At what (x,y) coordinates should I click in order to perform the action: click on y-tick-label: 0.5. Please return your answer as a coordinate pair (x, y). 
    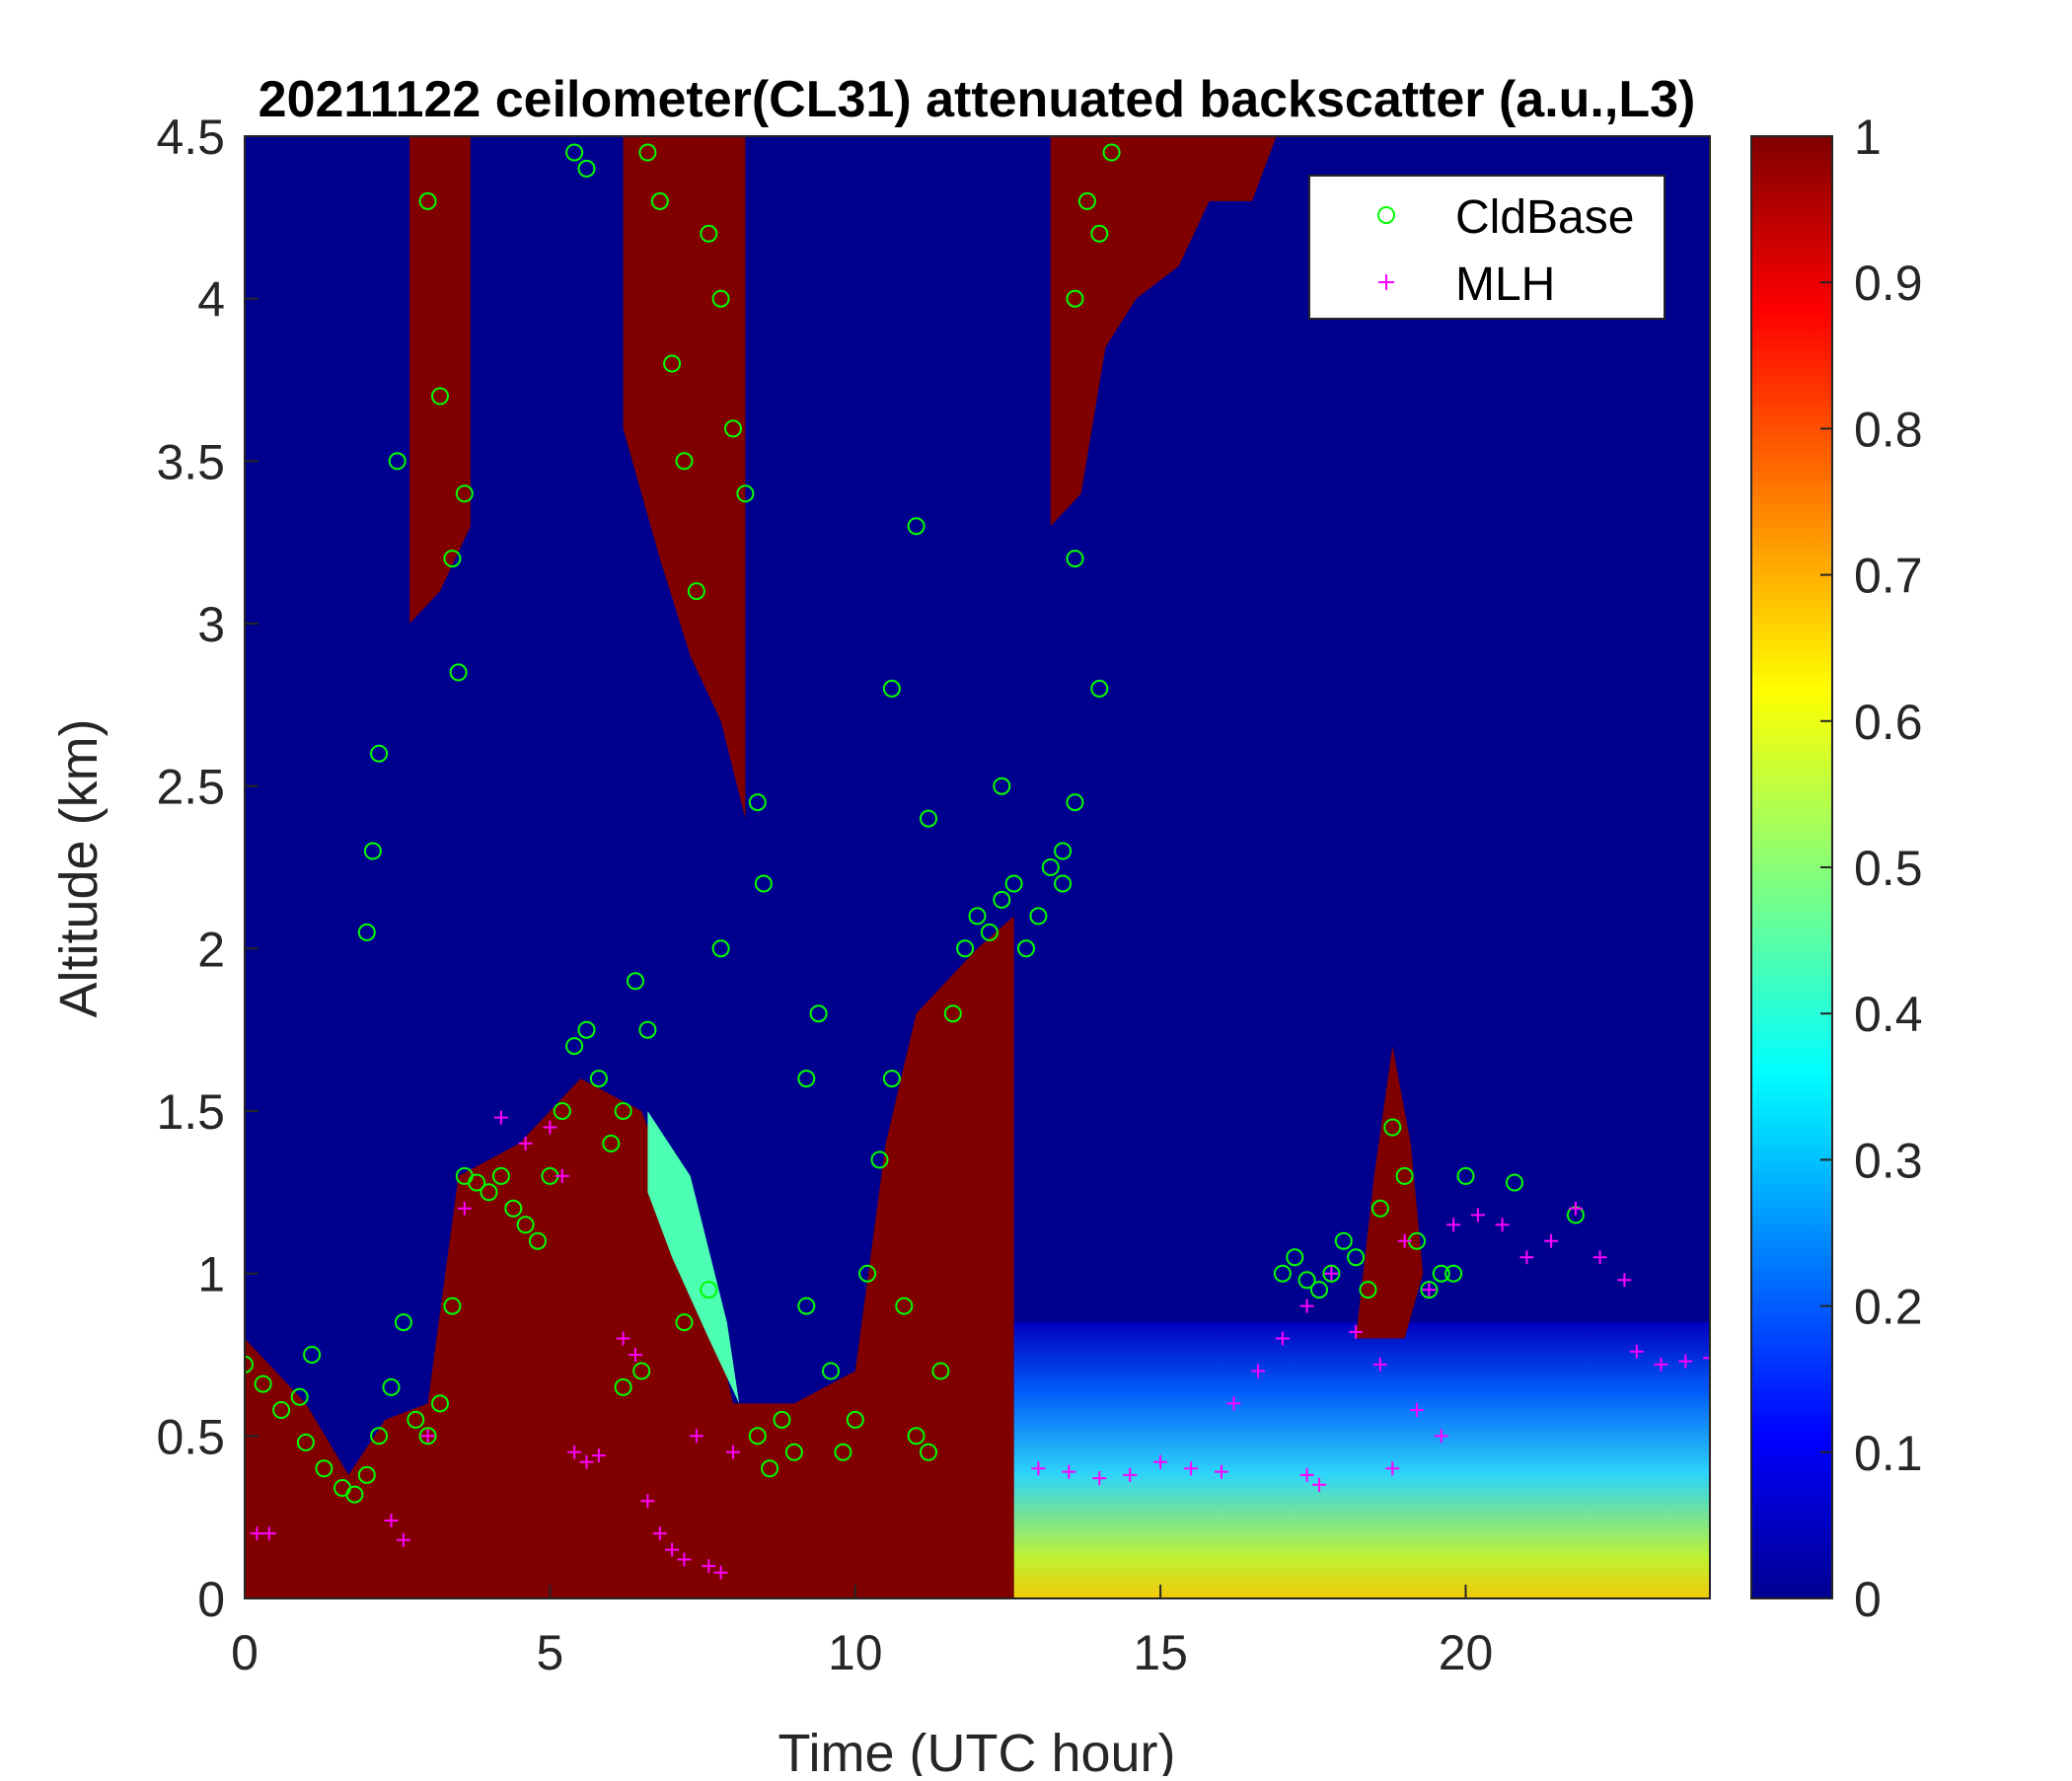
    Looking at the image, I should click on (191, 1437).